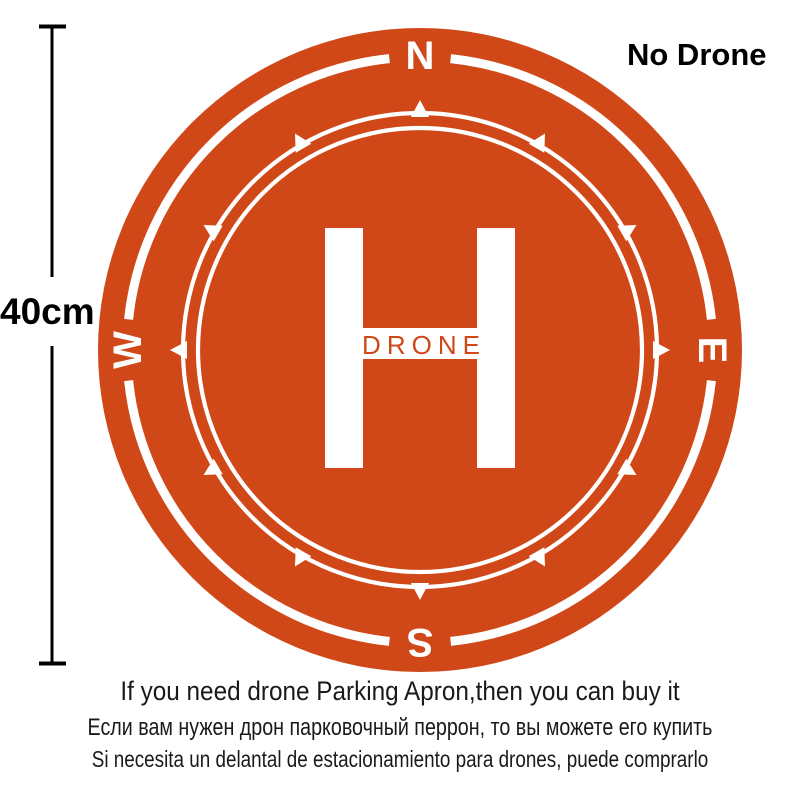  Describe the element at coordinates (712, 350) in the screenshot. I see `compass-east-label: E` at that location.